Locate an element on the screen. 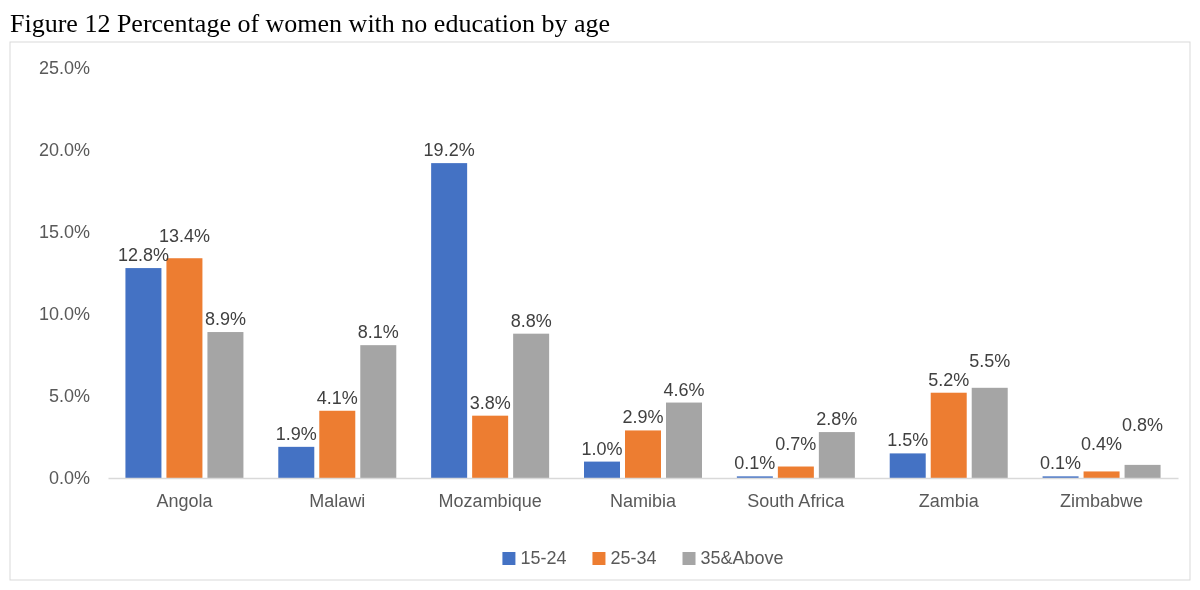  data-label: 4.6% is located at coordinates (684, 389).